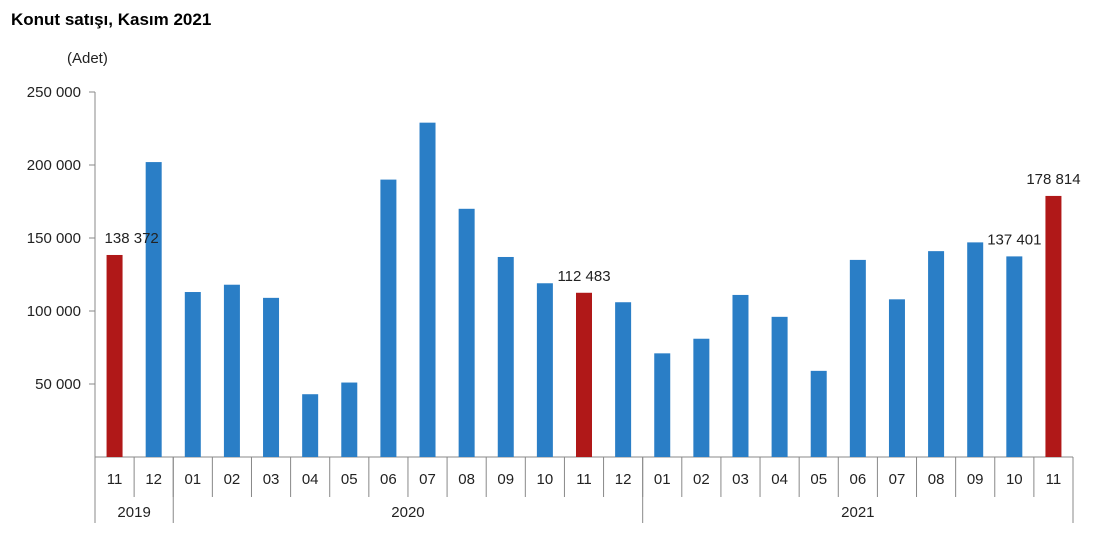 The width and height of the screenshot is (1097, 554). I want to click on data-label: 178 814, so click(1053, 179).